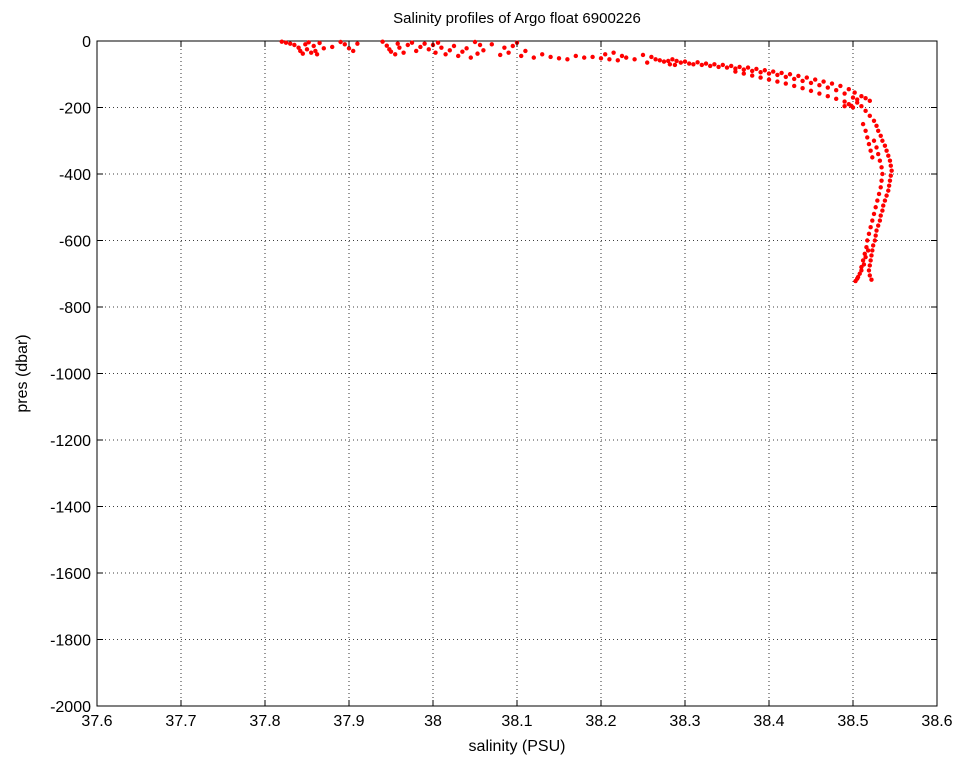  What do you see at coordinates (75, 242) in the screenshot?
I see `y-tick-label: -600` at bounding box center [75, 242].